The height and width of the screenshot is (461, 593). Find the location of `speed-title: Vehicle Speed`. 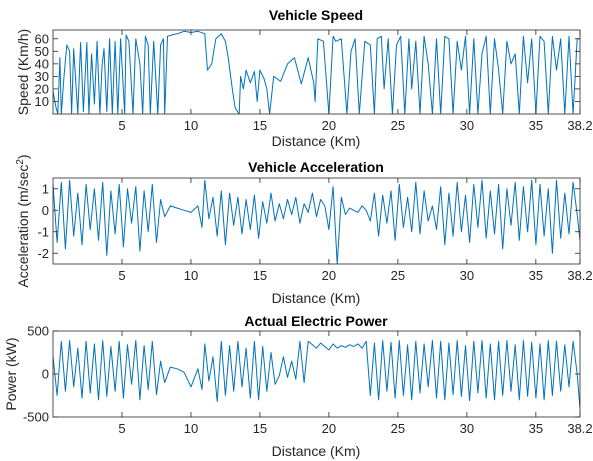

speed-title: Vehicle Speed is located at coordinates (316, 15).